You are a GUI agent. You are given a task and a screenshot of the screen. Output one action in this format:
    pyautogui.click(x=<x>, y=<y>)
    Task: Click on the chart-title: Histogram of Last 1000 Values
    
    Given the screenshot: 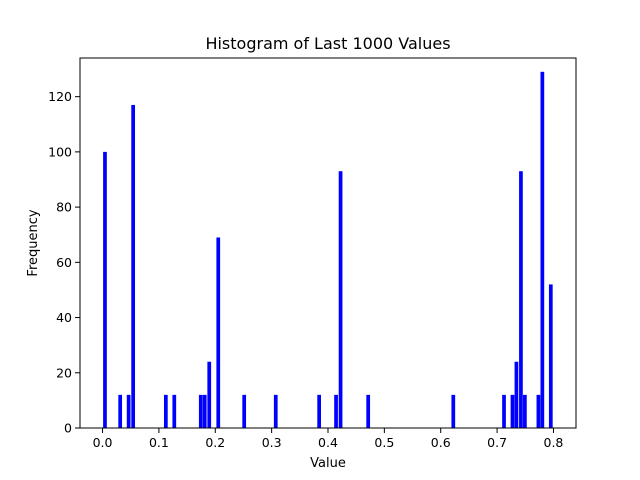 What is the action you would take?
    pyautogui.click(x=327, y=43)
    